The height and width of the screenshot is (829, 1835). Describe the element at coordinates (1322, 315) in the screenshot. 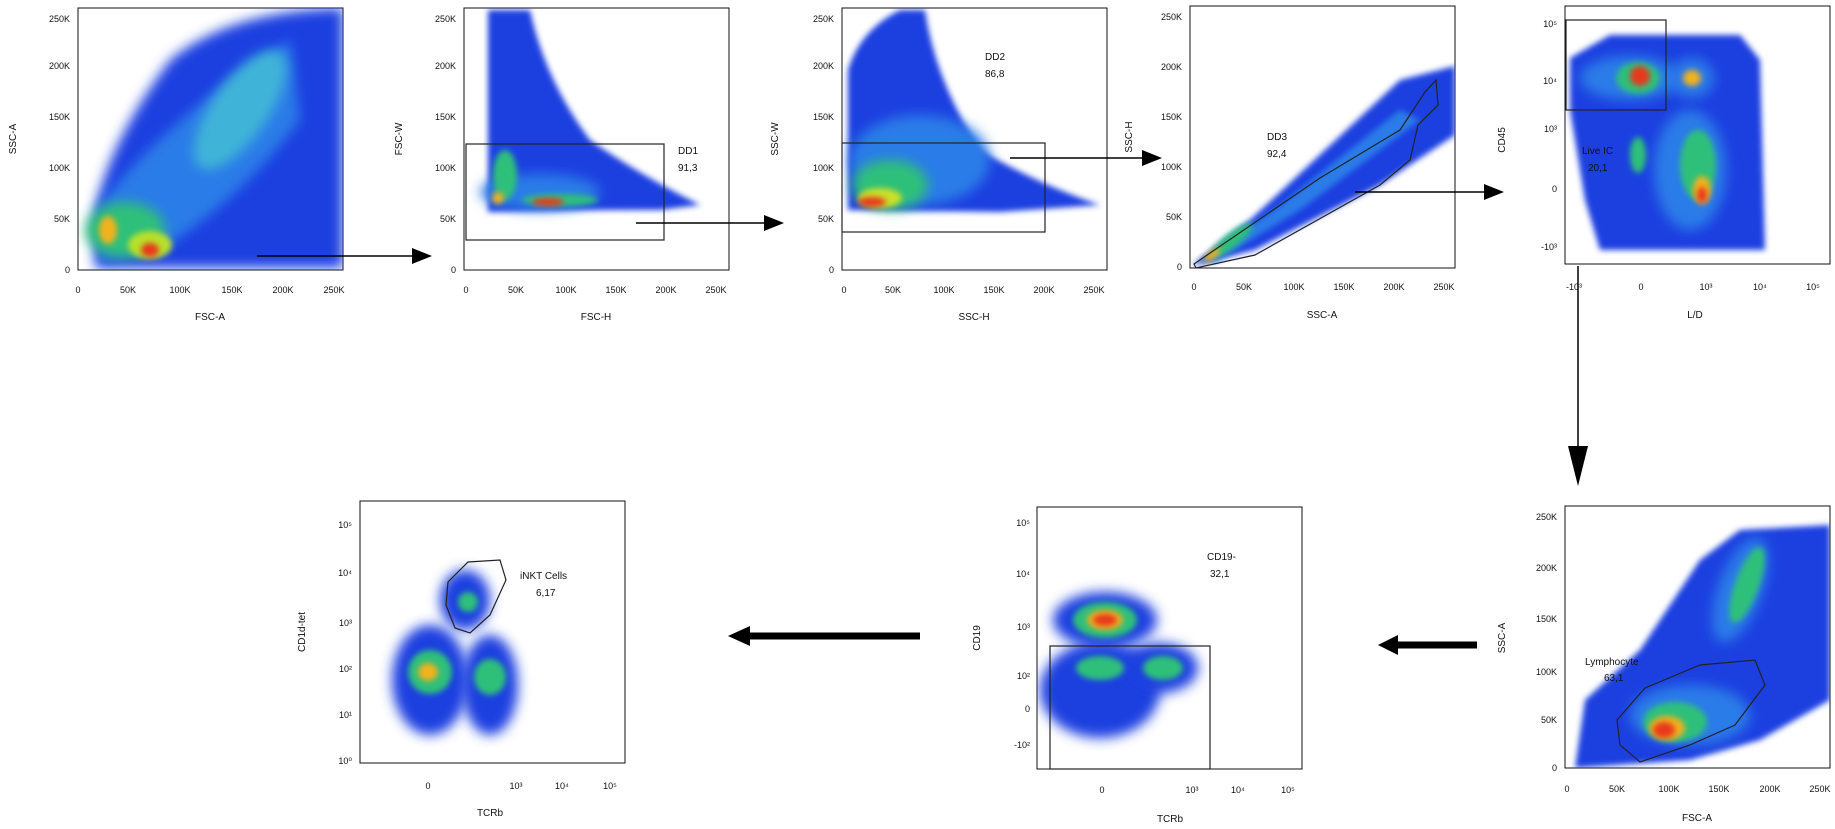

I see `x-axis-label: SSC-A` at that location.